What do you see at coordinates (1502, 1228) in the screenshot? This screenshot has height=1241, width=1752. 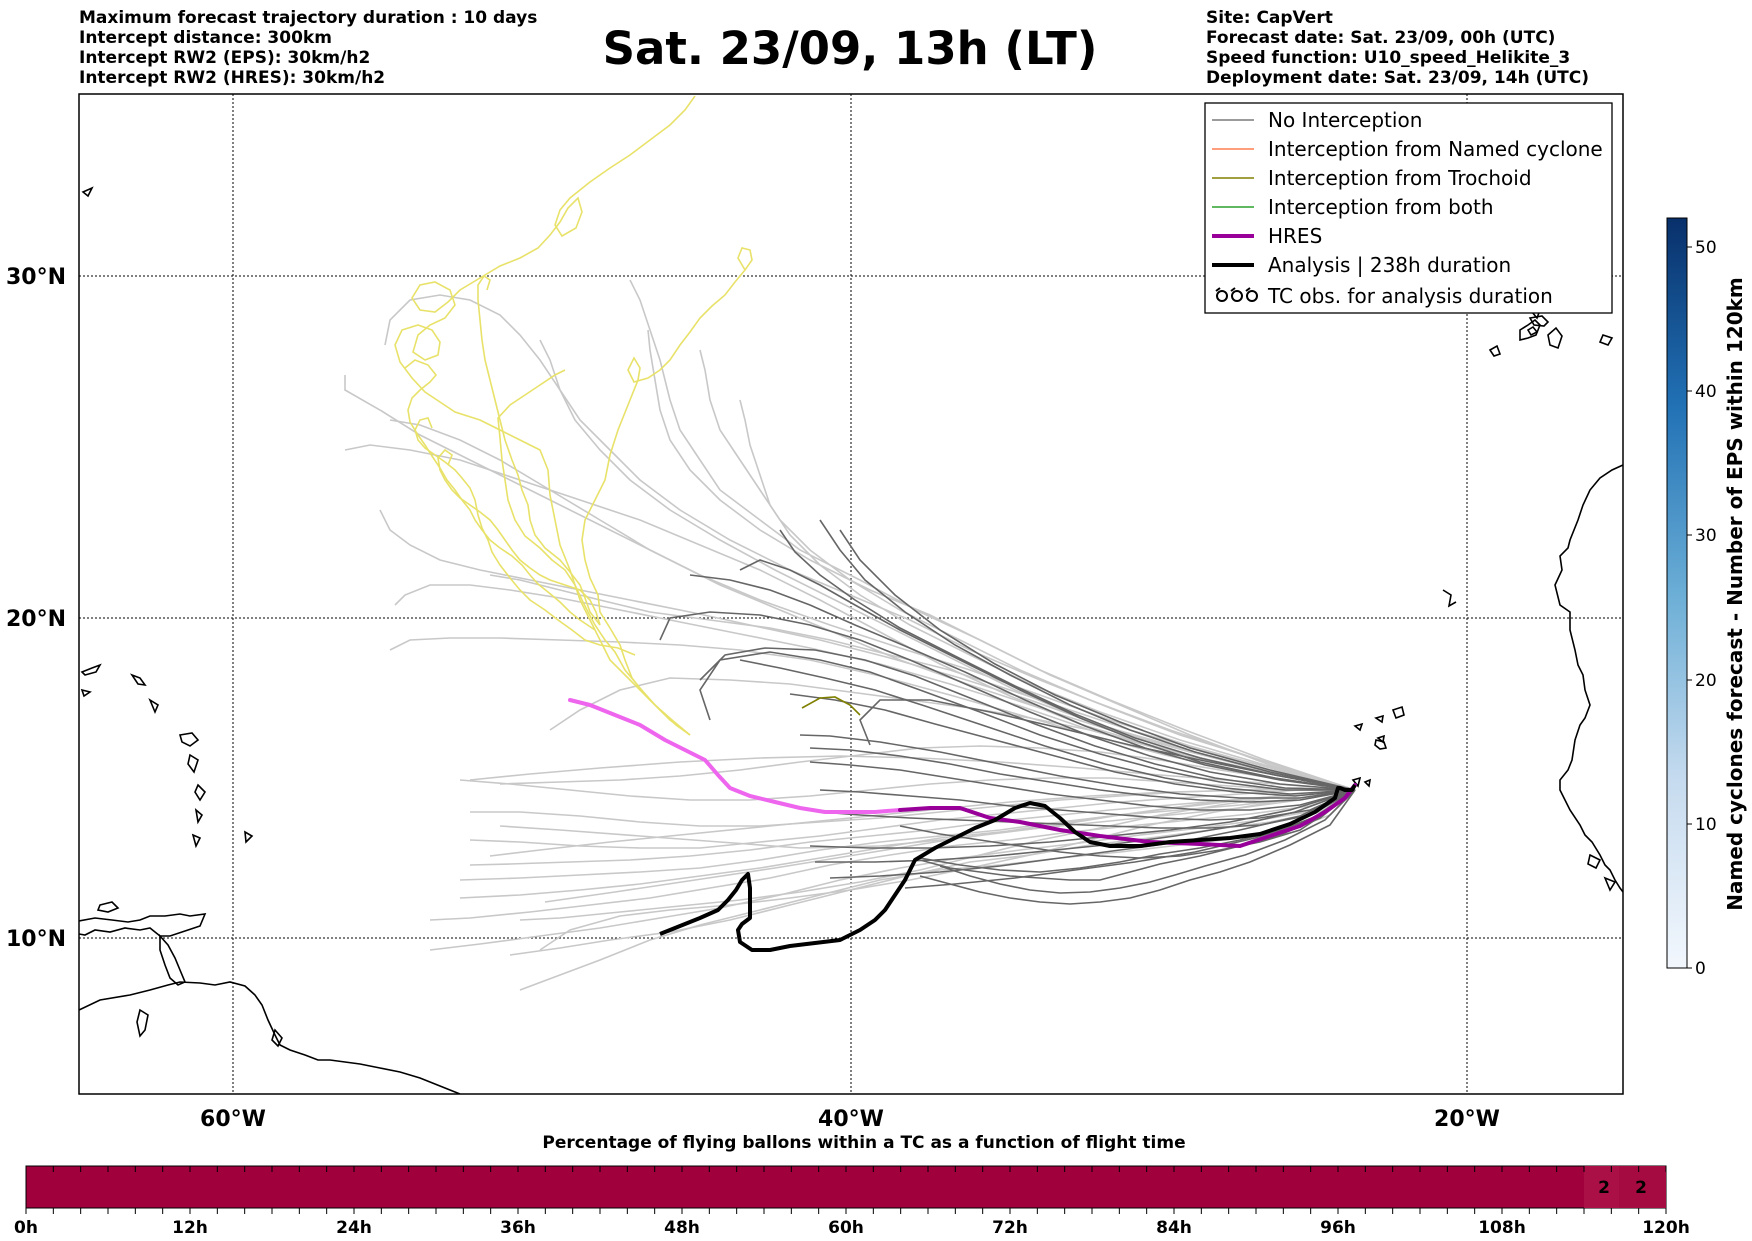 I see `timeline-hour-label: 108h` at bounding box center [1502, 1228].